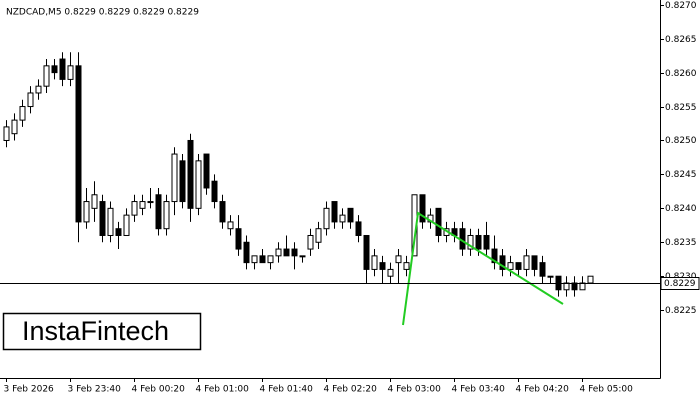 The height and width of the screenshot is (400, 700). I want to click on x-tick-label: 4 Feb 05:00, so click(607, 390).